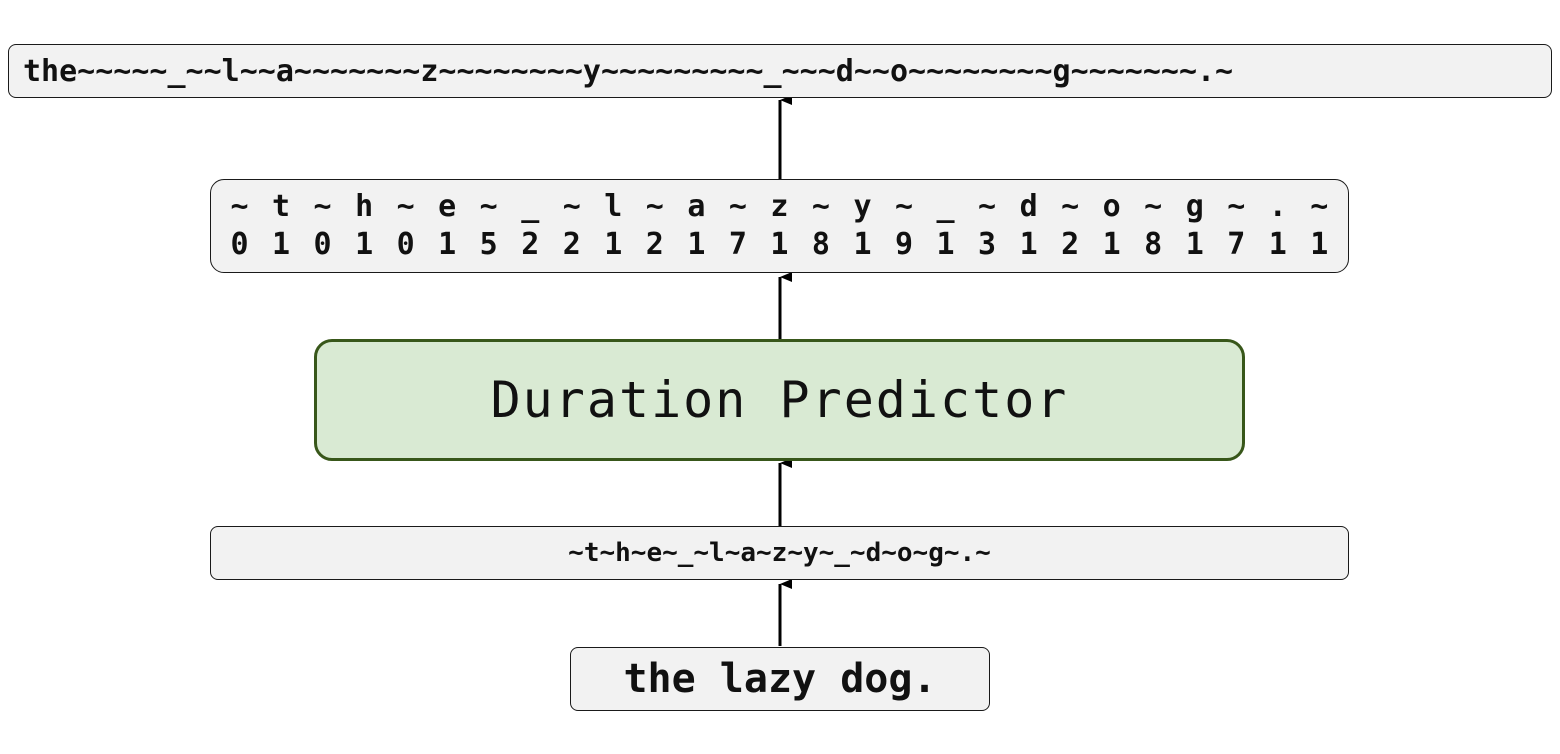  I want to click on duration-cell: 3, so click(987, 244).